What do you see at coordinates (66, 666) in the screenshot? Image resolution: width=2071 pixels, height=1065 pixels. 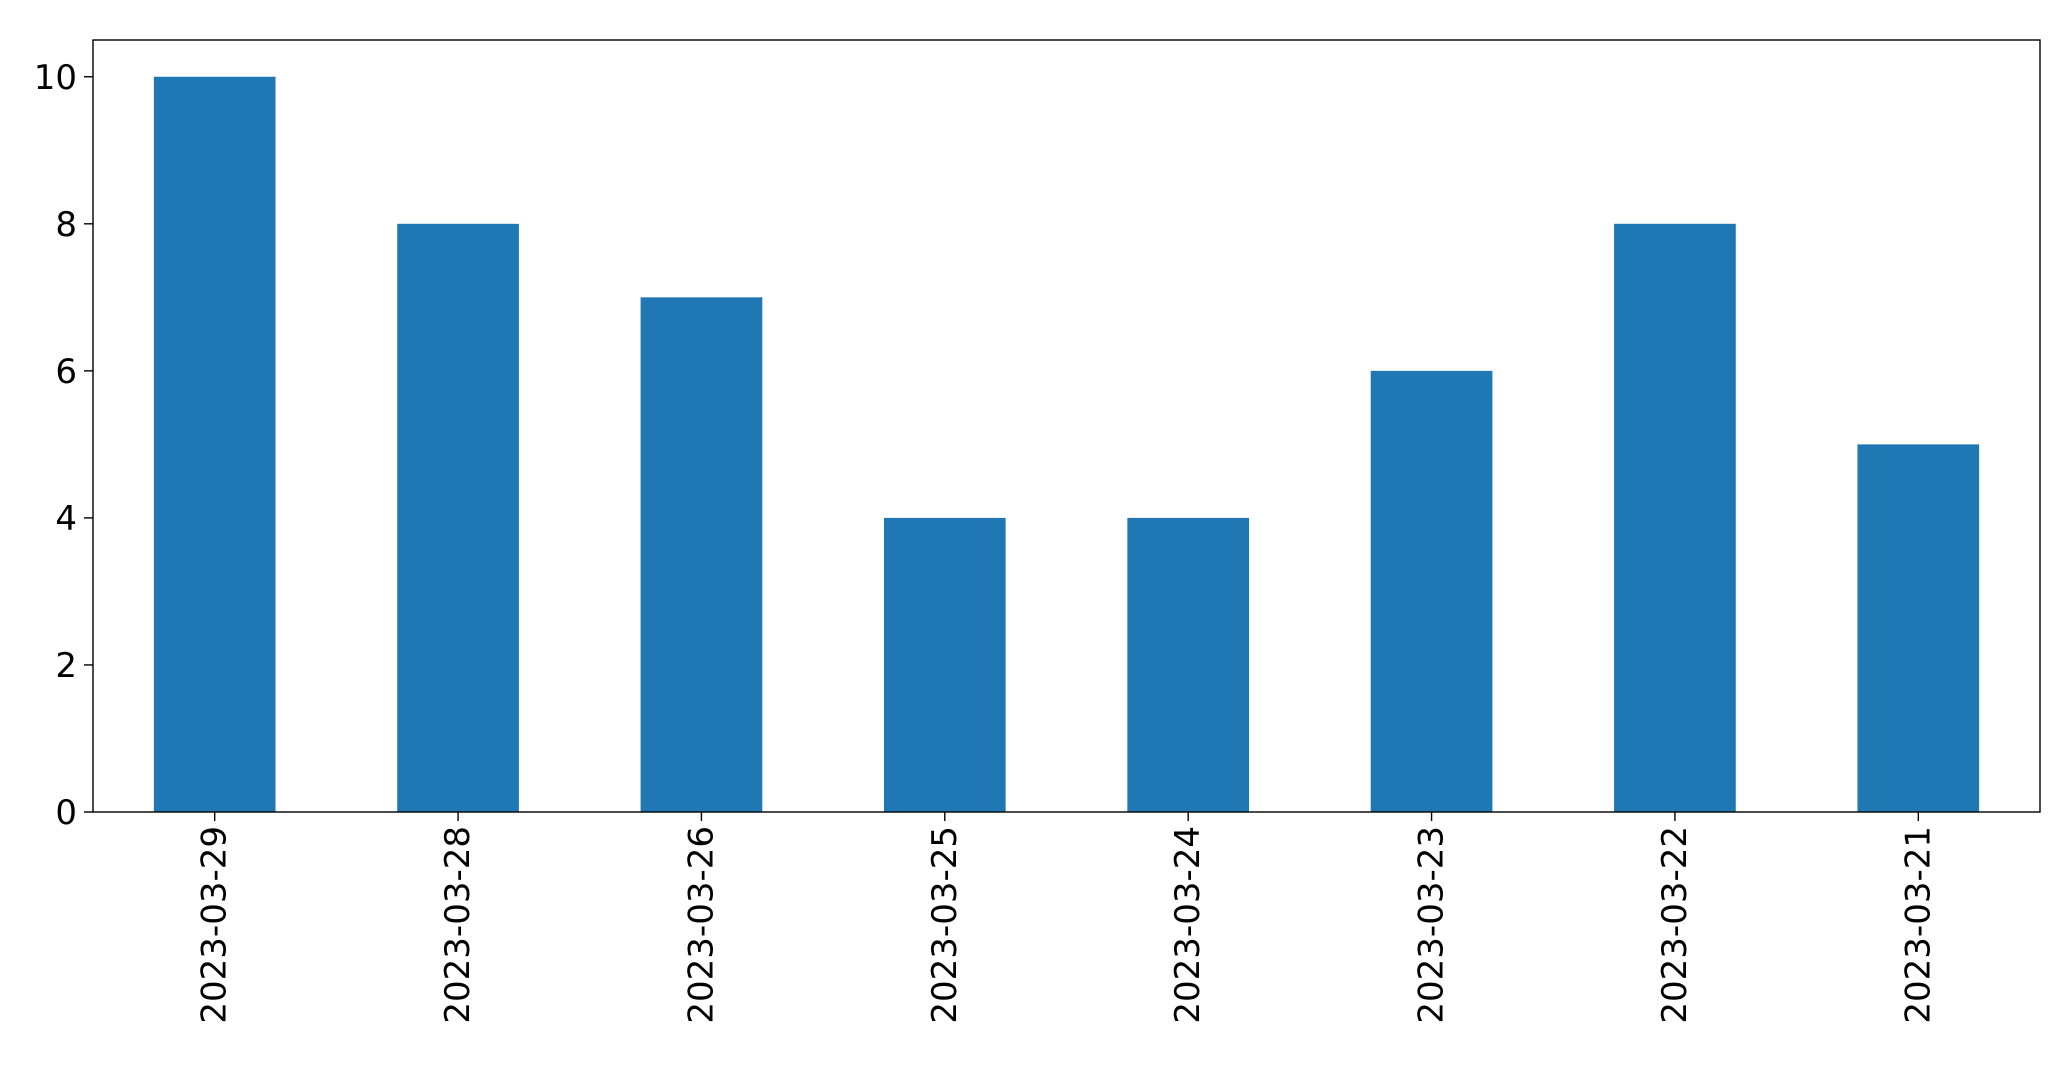 I see `y-tick-label: 2` at bounding box center [66, 666].